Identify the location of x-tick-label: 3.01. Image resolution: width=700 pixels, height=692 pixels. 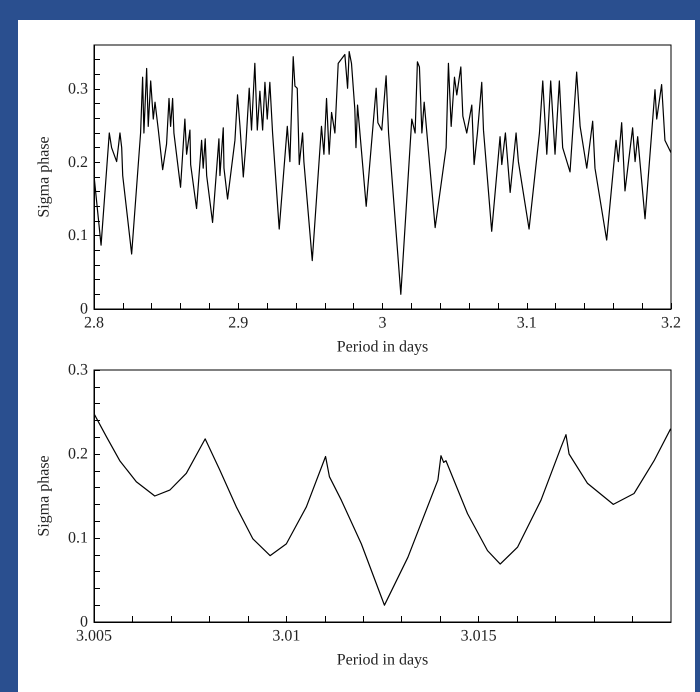
(286, 636).